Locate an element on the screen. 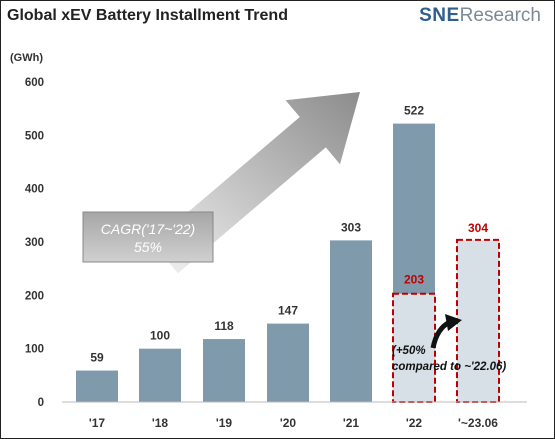 The width and height of the screenshot is (555, 439). y-tick-label: 100 is located at coordinates (34, 350).